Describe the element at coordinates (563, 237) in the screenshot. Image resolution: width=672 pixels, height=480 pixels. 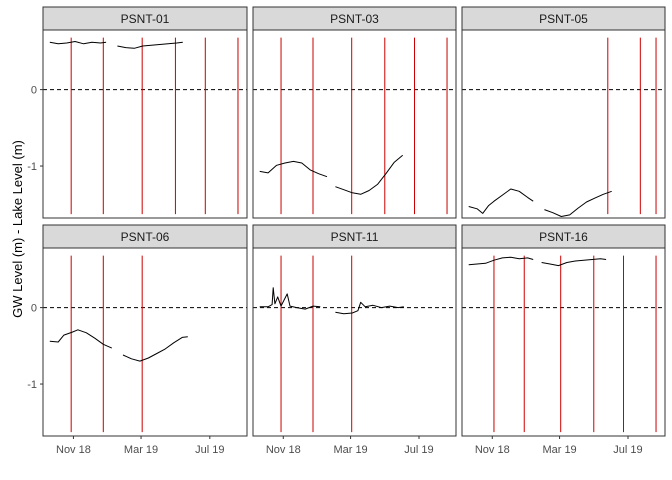
I see `facet-strip-label: PSNT-16` at that location.